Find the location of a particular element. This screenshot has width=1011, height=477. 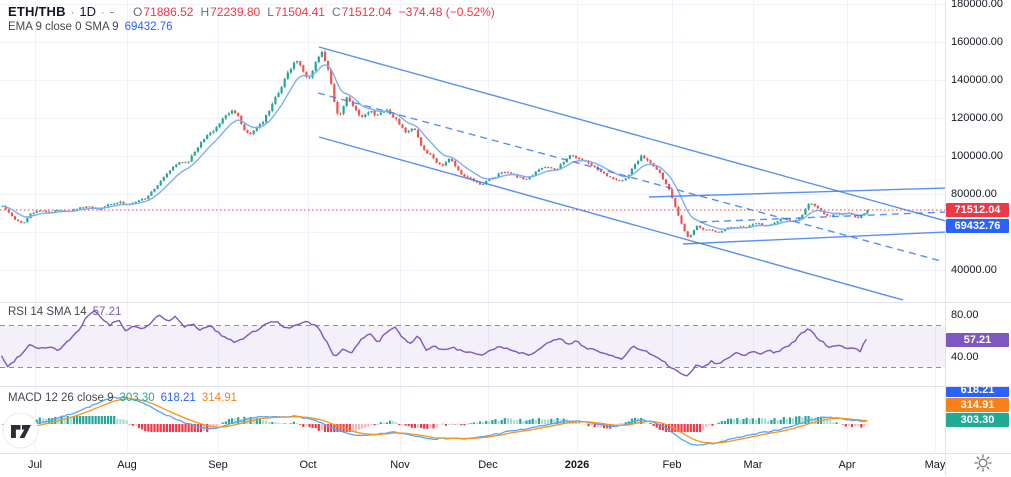

low-value: 71504.41 is located at coordinates (299, 12).